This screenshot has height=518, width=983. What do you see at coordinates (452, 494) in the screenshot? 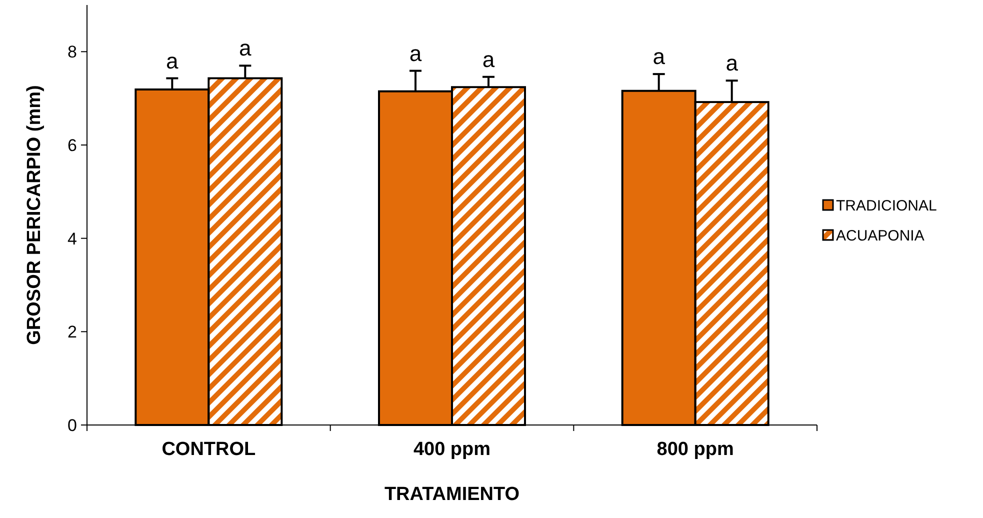
I see `x-axis-title: TRATAMIENTO` at bounding box center [452, 494].